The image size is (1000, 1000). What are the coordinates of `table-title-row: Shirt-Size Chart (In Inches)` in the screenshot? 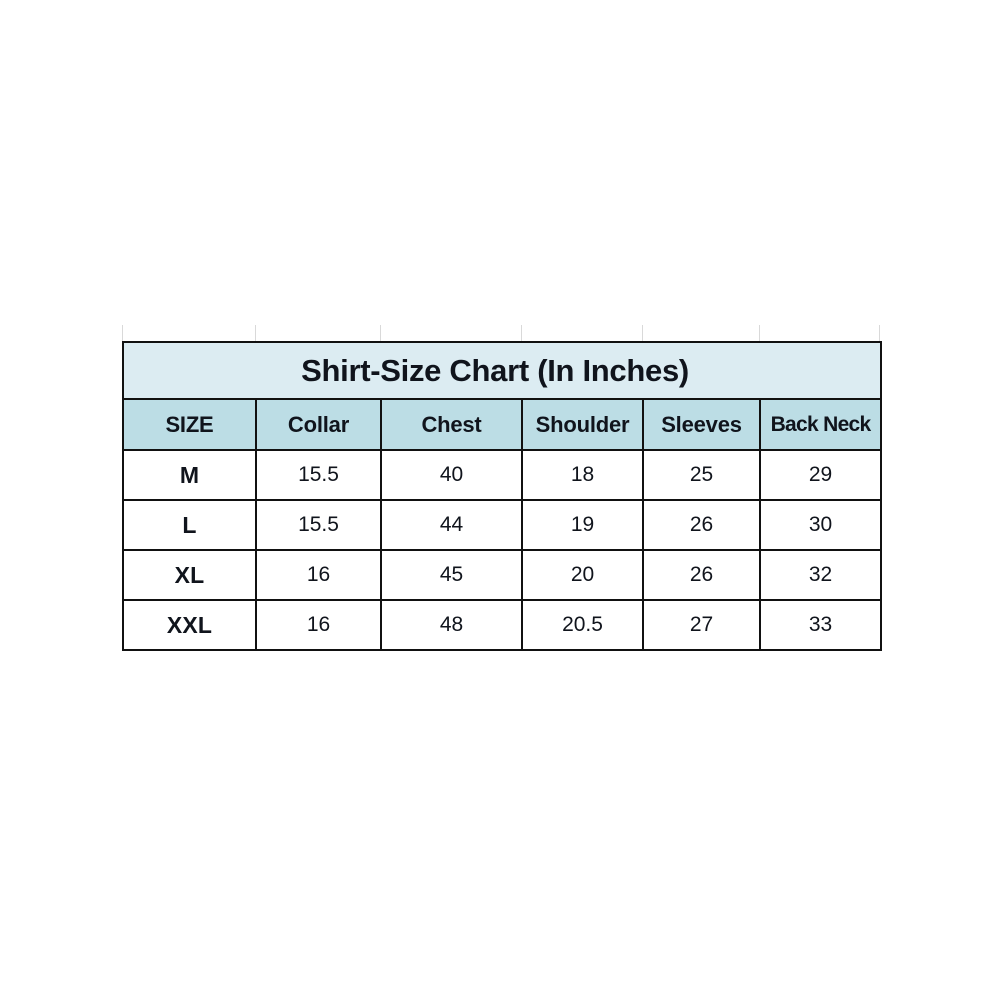 It's located at (502, 370).